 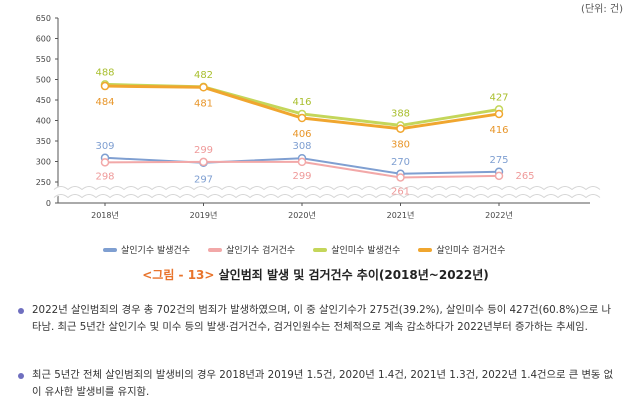 What do you see at coordinates (104, 102) in the screenshot?
I see `data-label: 484` at bounding box center [104, 102].